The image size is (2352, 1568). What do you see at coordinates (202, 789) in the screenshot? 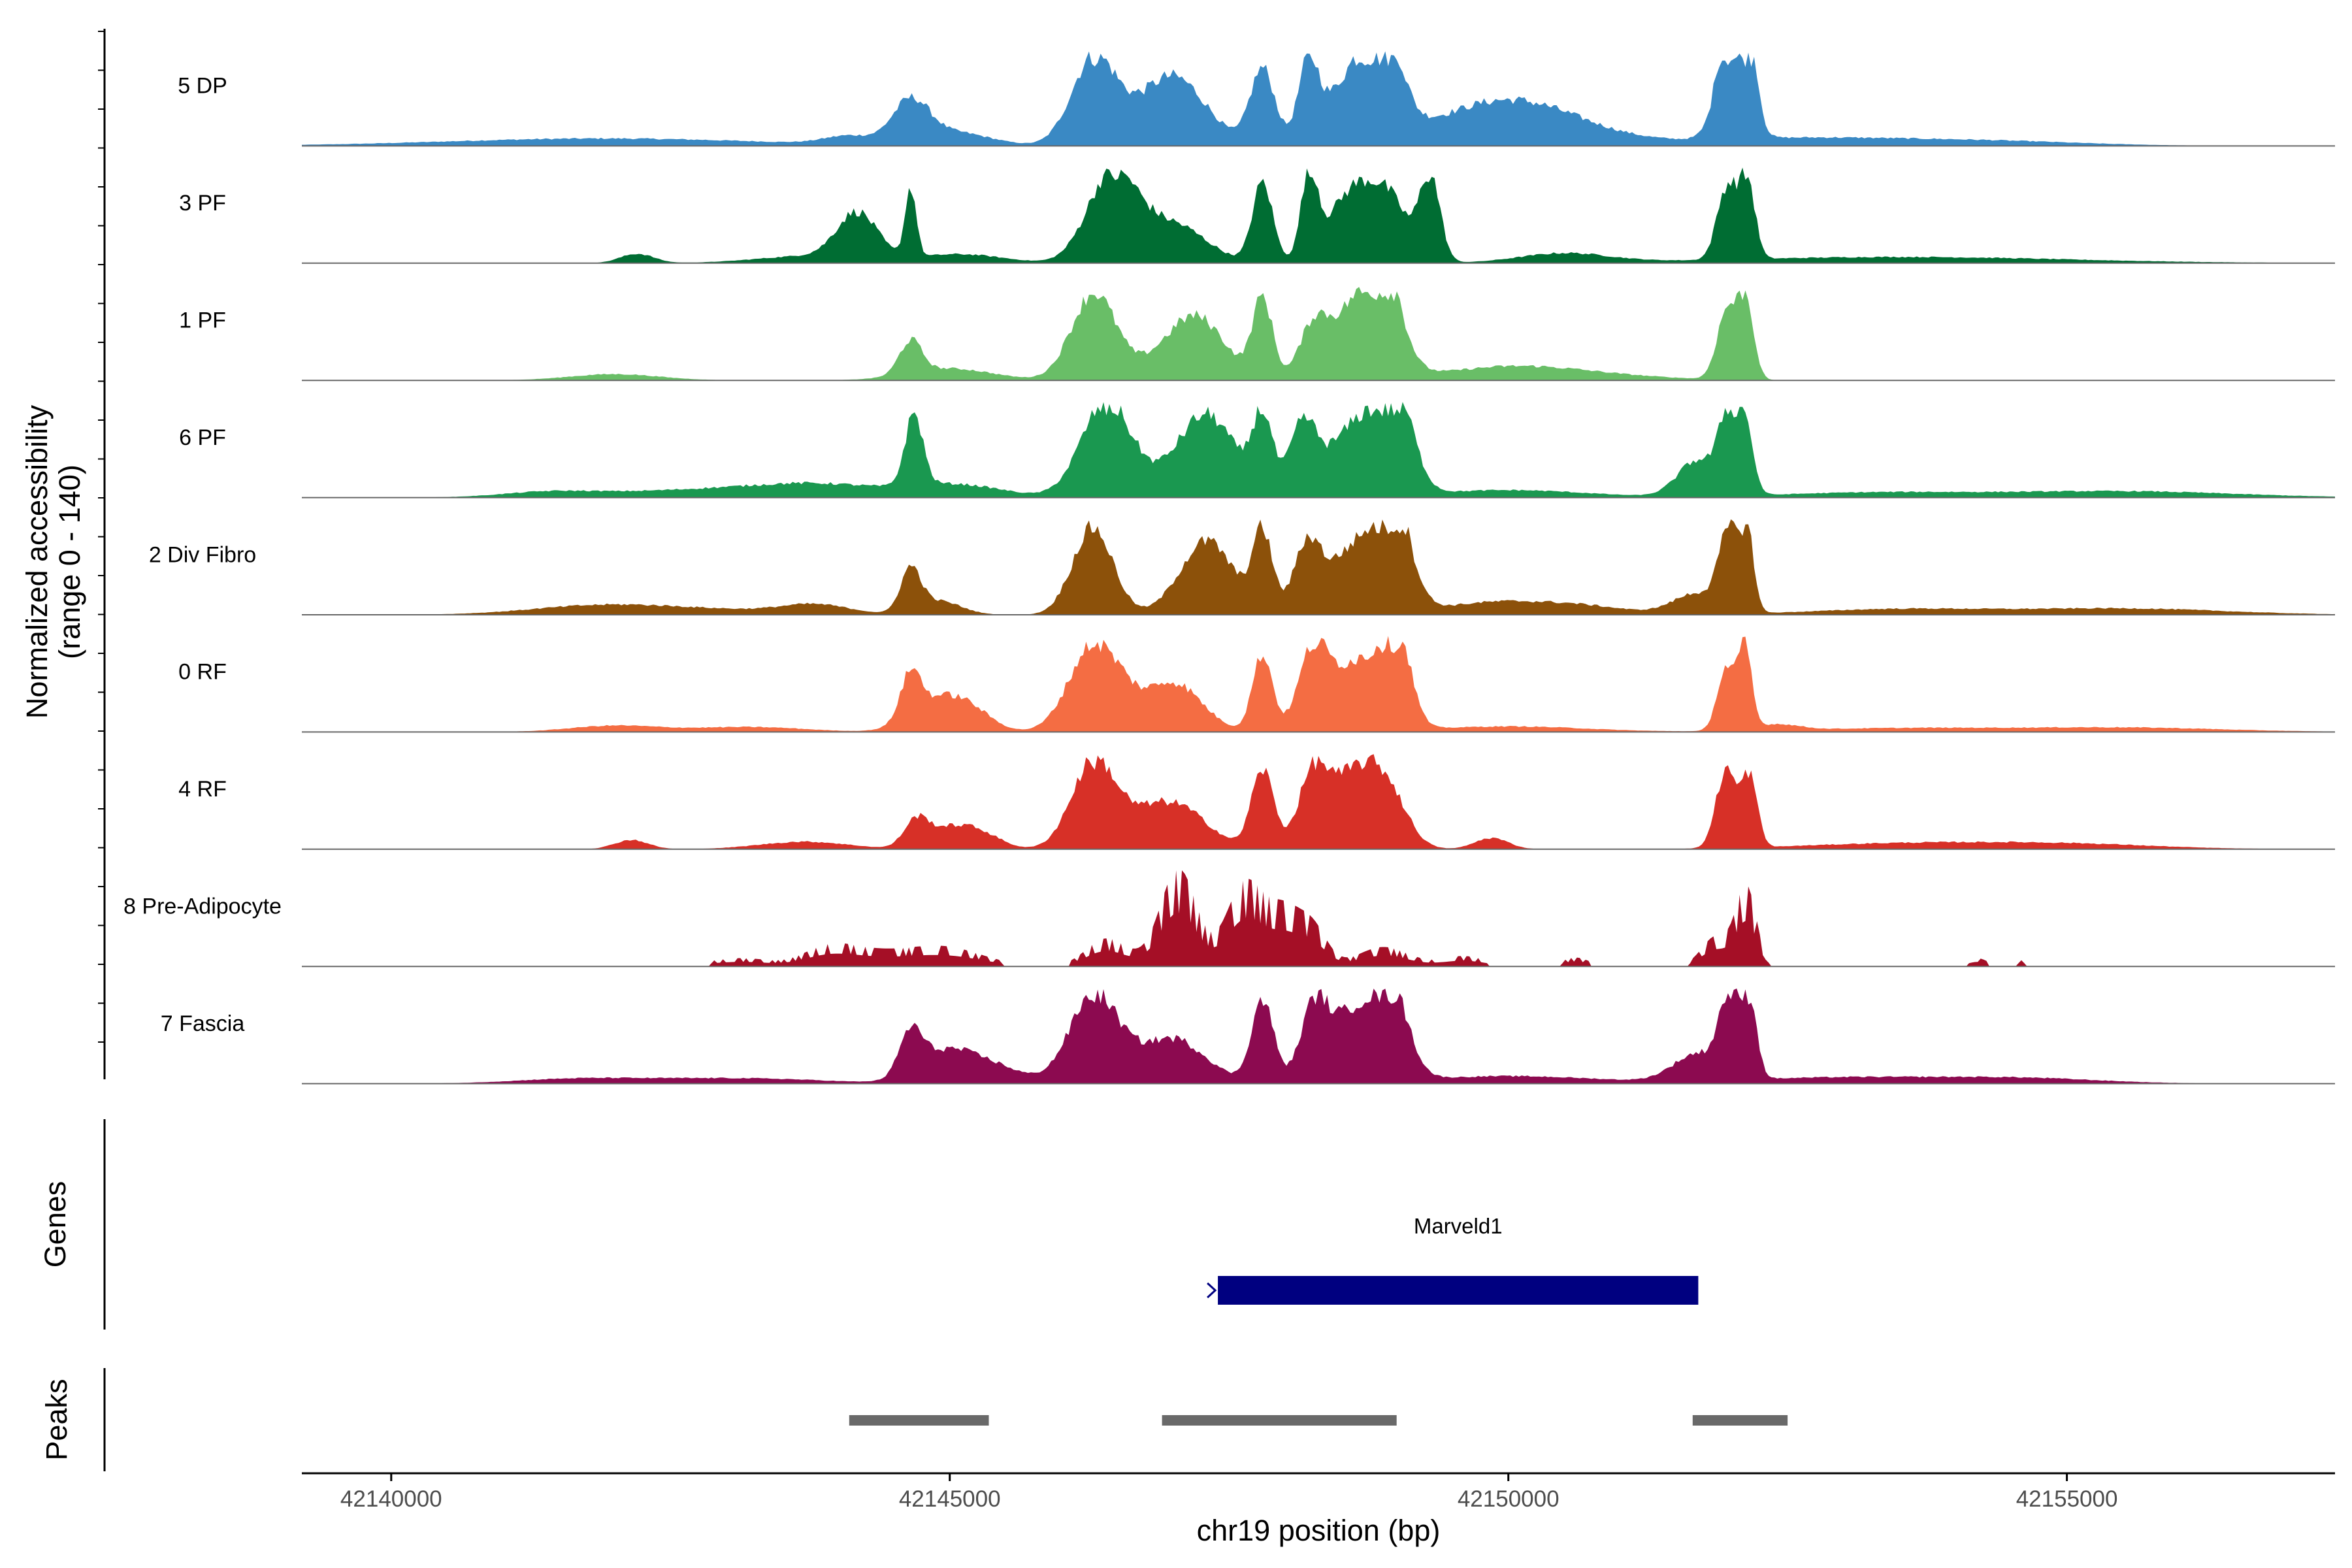
I see `track-label: 4 RF` at bounding box center [202, 789].